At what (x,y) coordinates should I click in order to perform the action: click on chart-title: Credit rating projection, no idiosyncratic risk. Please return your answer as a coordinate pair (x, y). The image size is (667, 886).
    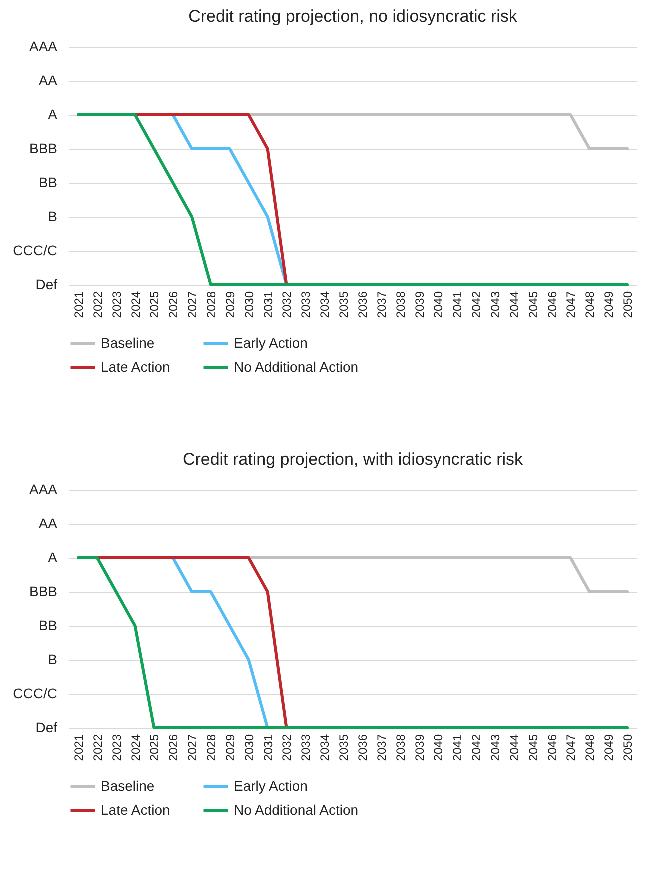
    Looking at the image, I should click on (353, 16).